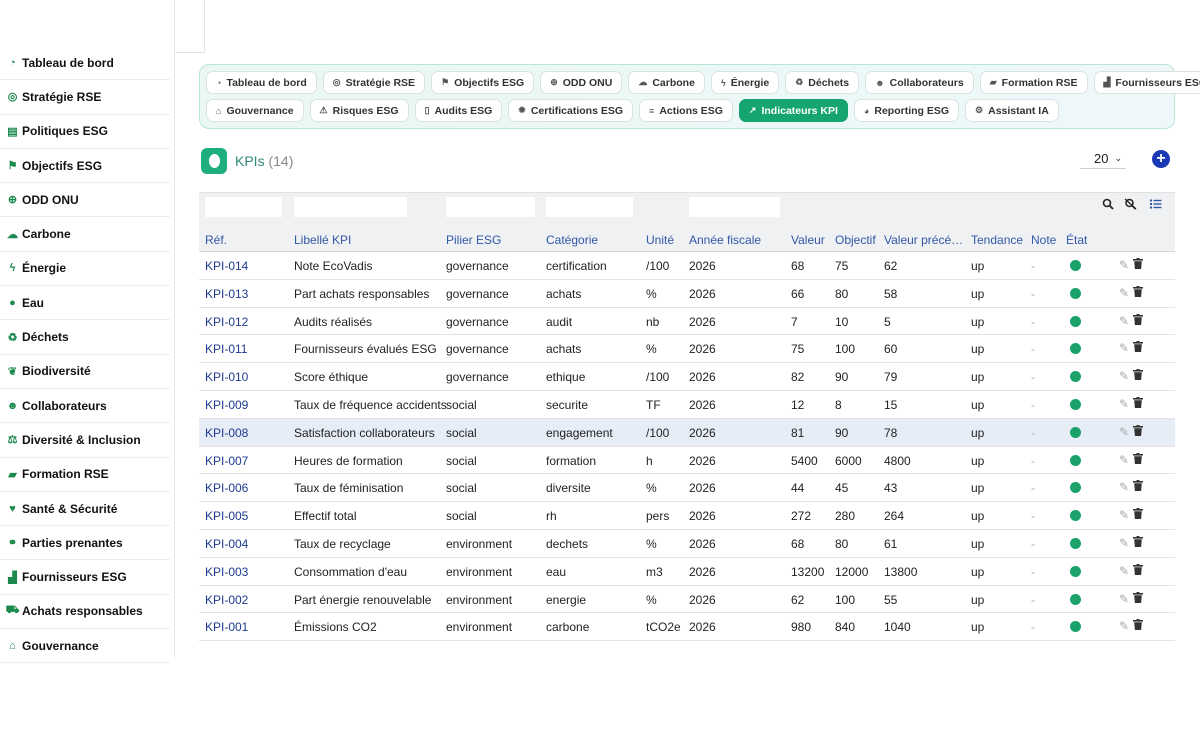 The height and width of the screenshot is (743, 1200). What do you see at coordinates (85, 63) in the screenshot?
I see `sidebar-item-tableau-de-bord: ◔ Tableau de bord` at bounding box center [85, 63].